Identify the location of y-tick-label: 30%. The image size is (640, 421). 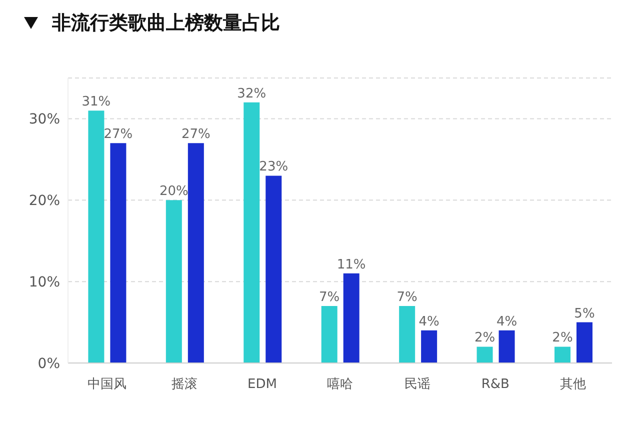
(44, 120).